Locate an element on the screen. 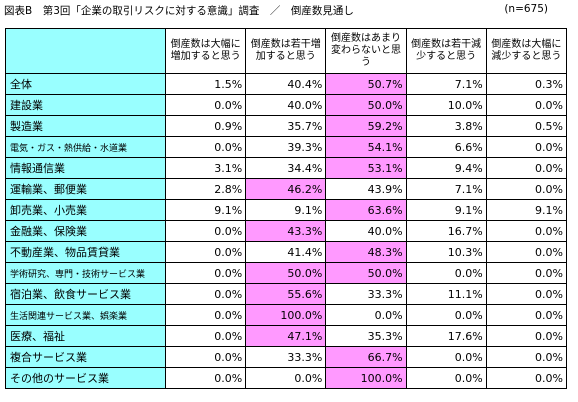  table-row: 不動産業、物品賃貸業 0.0% 41.4% 48.3% 10.3% 0.0% is located at coordinates (286, 252).